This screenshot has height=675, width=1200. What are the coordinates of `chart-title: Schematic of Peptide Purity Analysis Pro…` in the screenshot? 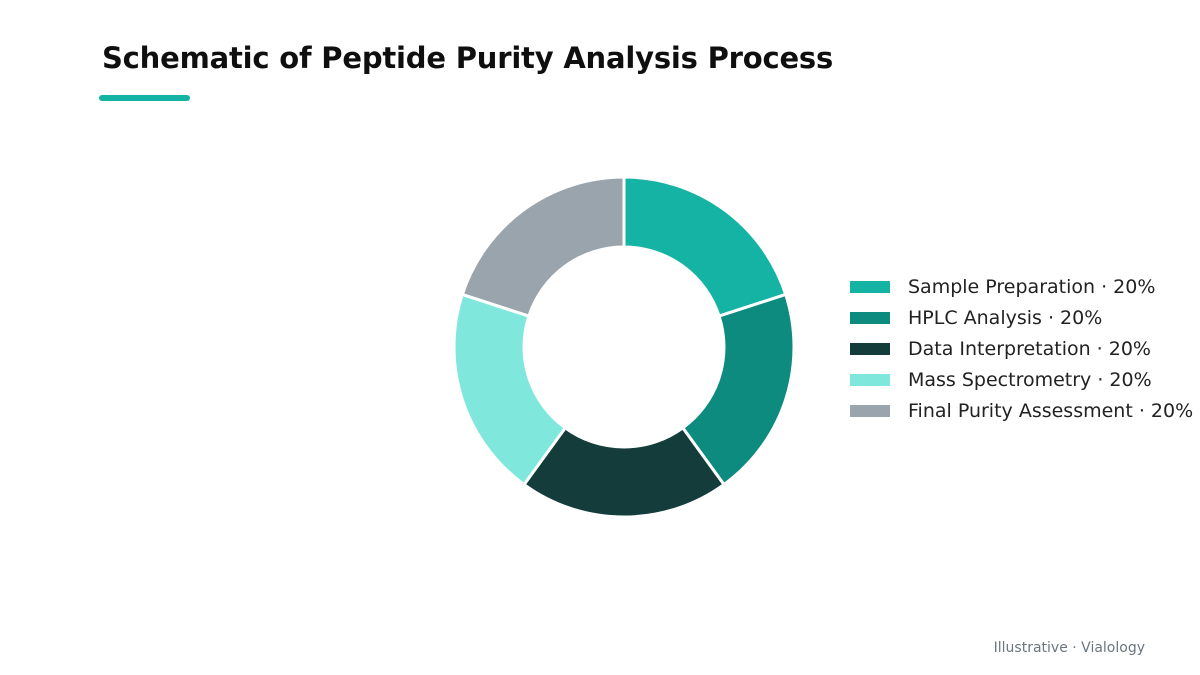 It's located at (468, 58).